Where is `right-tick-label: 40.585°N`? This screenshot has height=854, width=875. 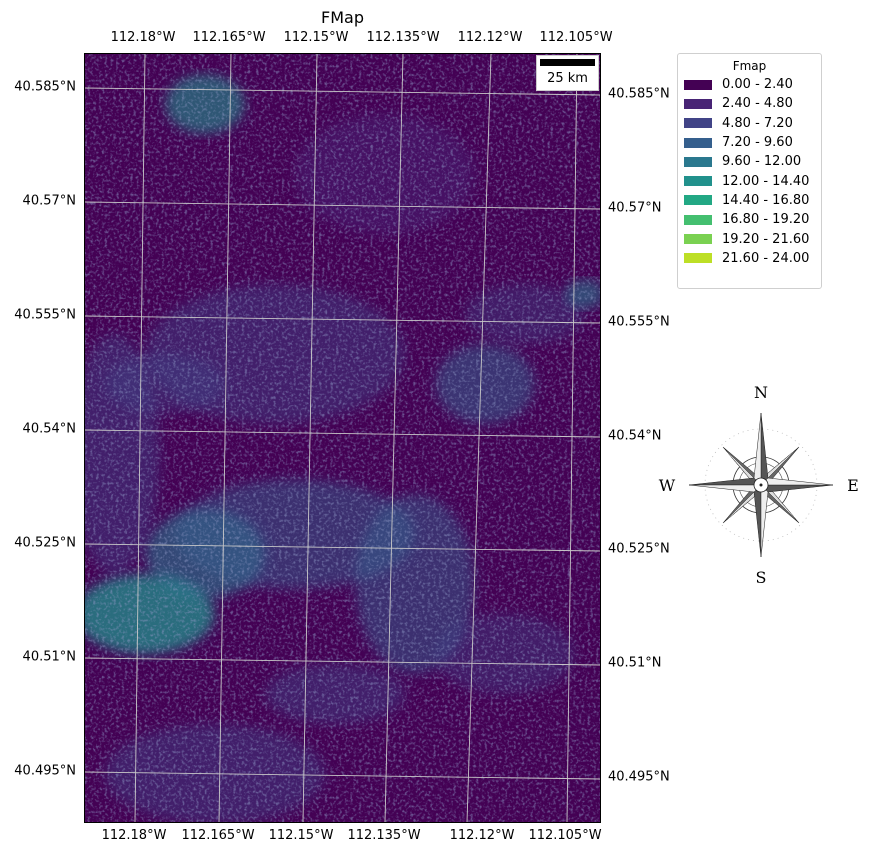 right-tick-label: 40.585°N is located at coordinates (639, 94).